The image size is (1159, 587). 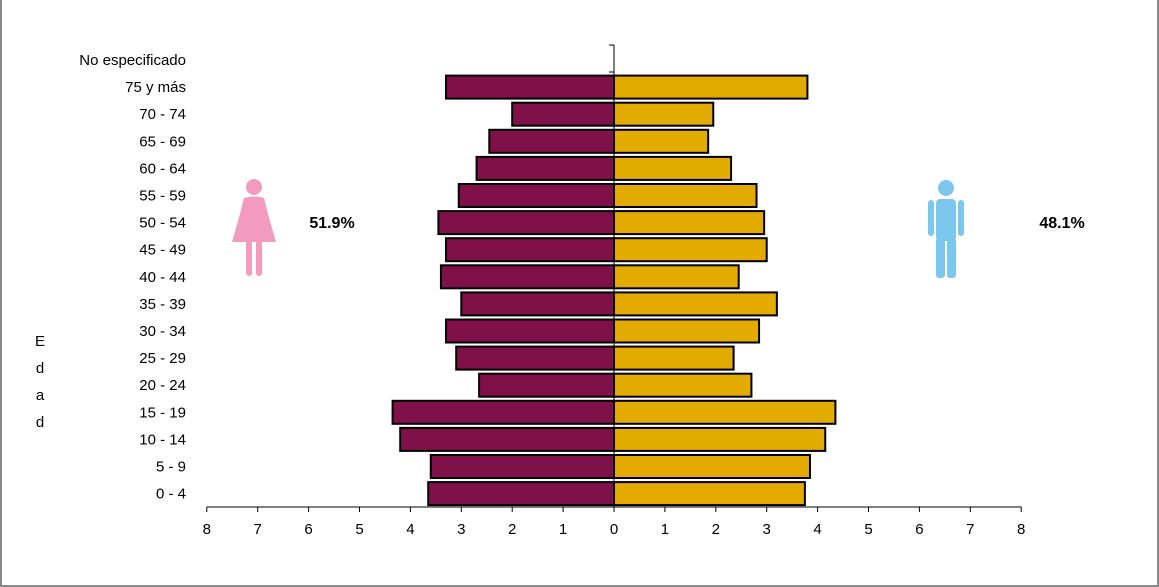 I want to click on category-label: 65 - 69, so click(x=162, y=141).